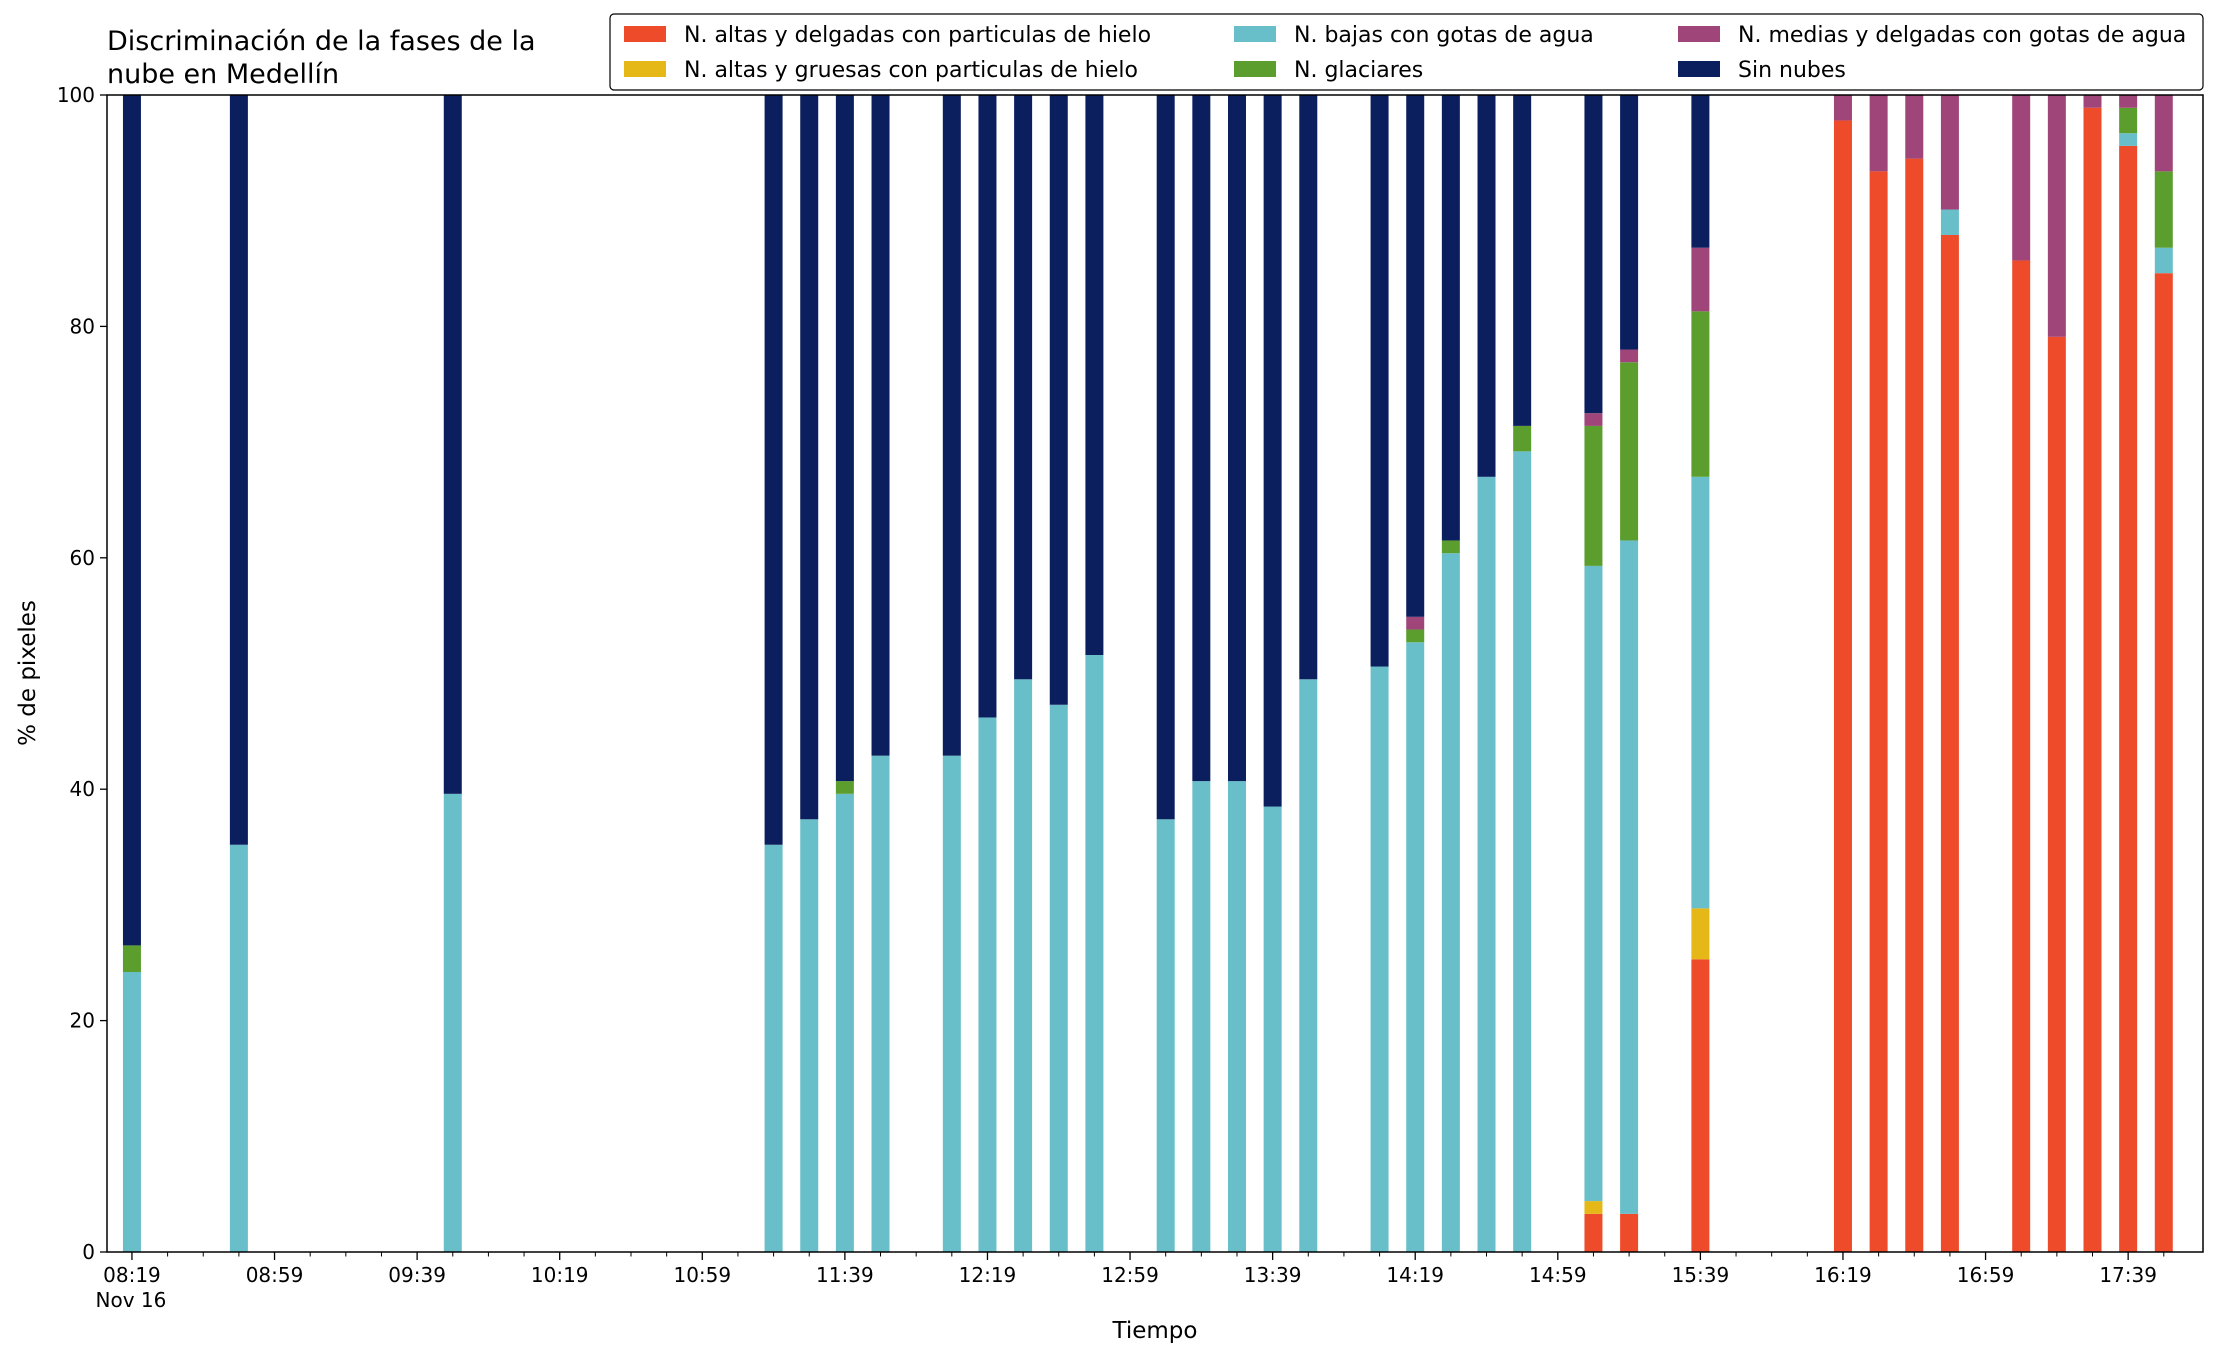 Image resolution: width=2216 pixels, height=1355 pixels. I want to click on x-tick-label: 10:19, so click(560, 1275).